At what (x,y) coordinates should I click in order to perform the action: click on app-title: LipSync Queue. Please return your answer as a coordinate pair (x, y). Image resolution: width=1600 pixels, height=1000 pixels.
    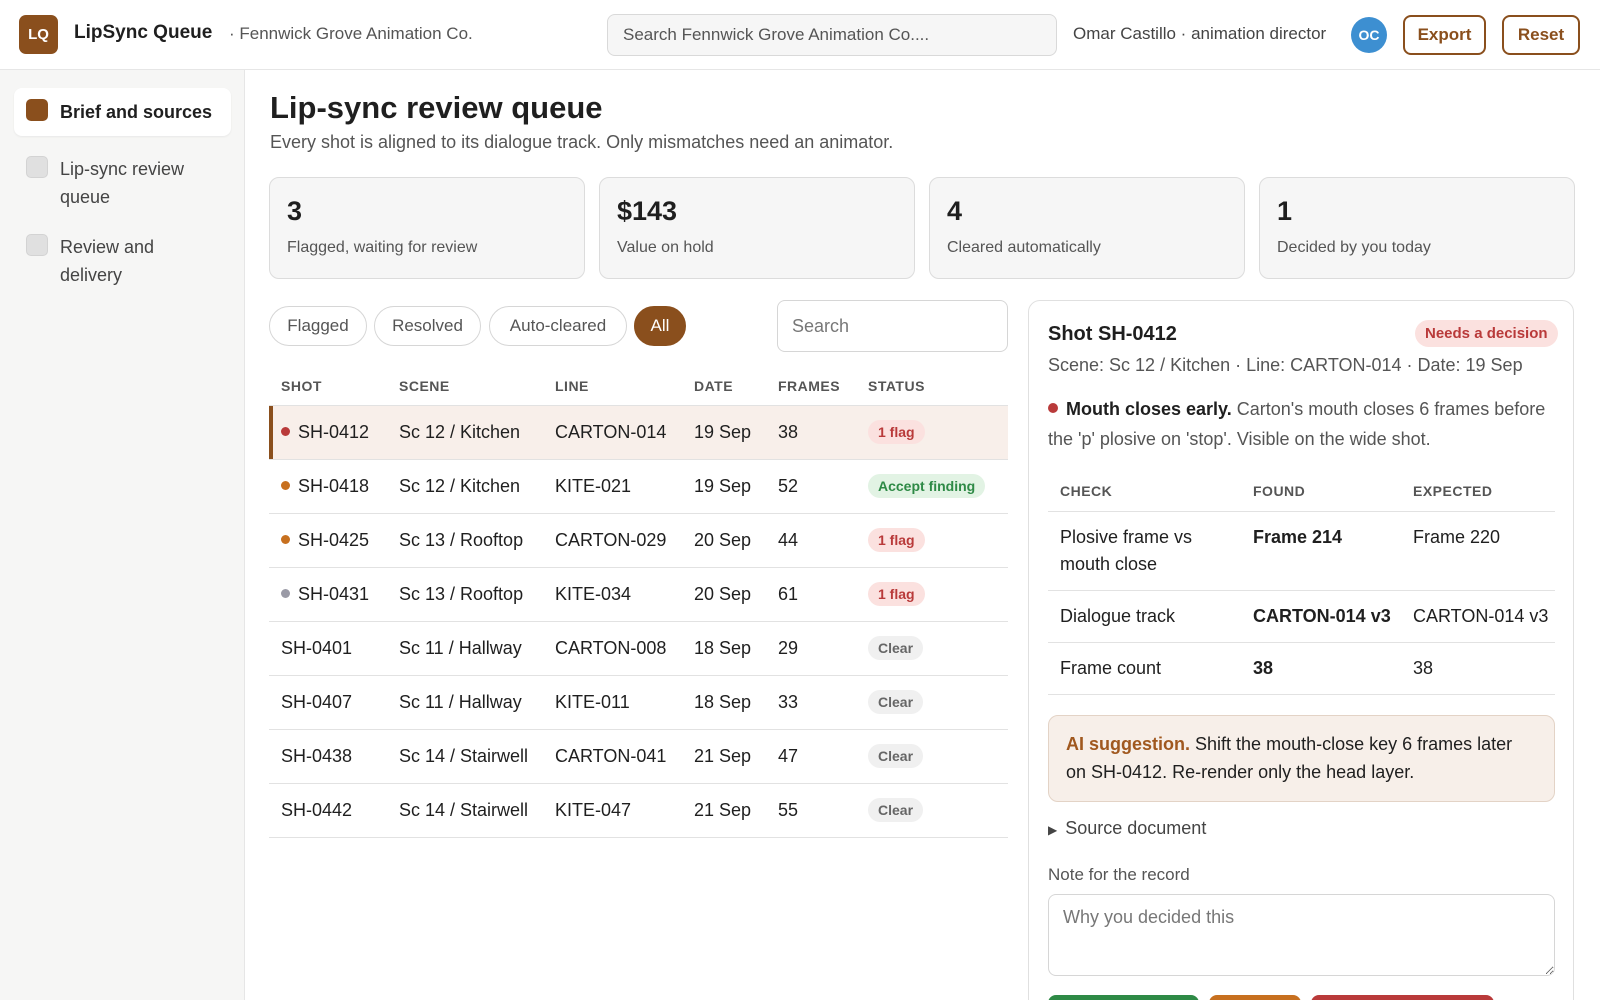
    Looking at the image, I should click on (143, 32).